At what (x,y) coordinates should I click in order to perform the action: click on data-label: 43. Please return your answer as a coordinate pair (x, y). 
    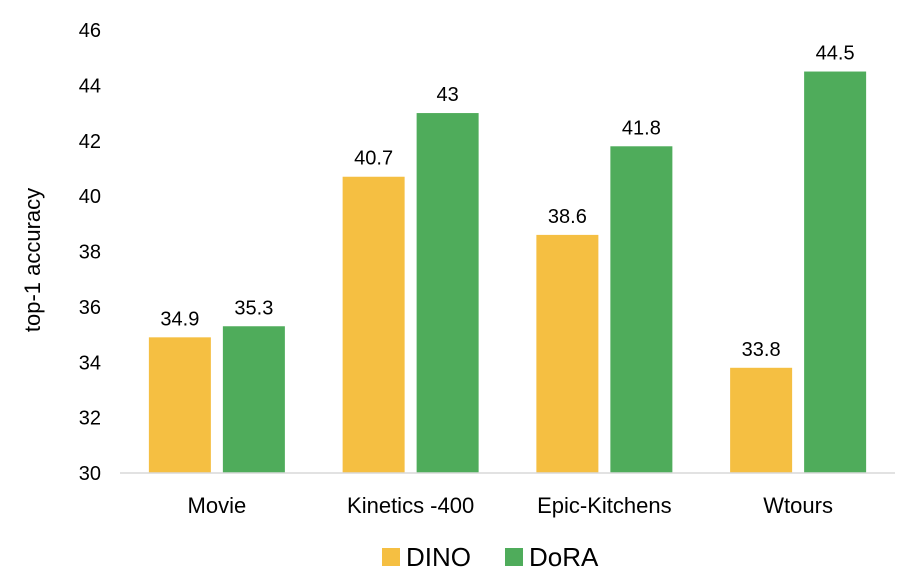
    Looking at the image, I should click on (448, 95).